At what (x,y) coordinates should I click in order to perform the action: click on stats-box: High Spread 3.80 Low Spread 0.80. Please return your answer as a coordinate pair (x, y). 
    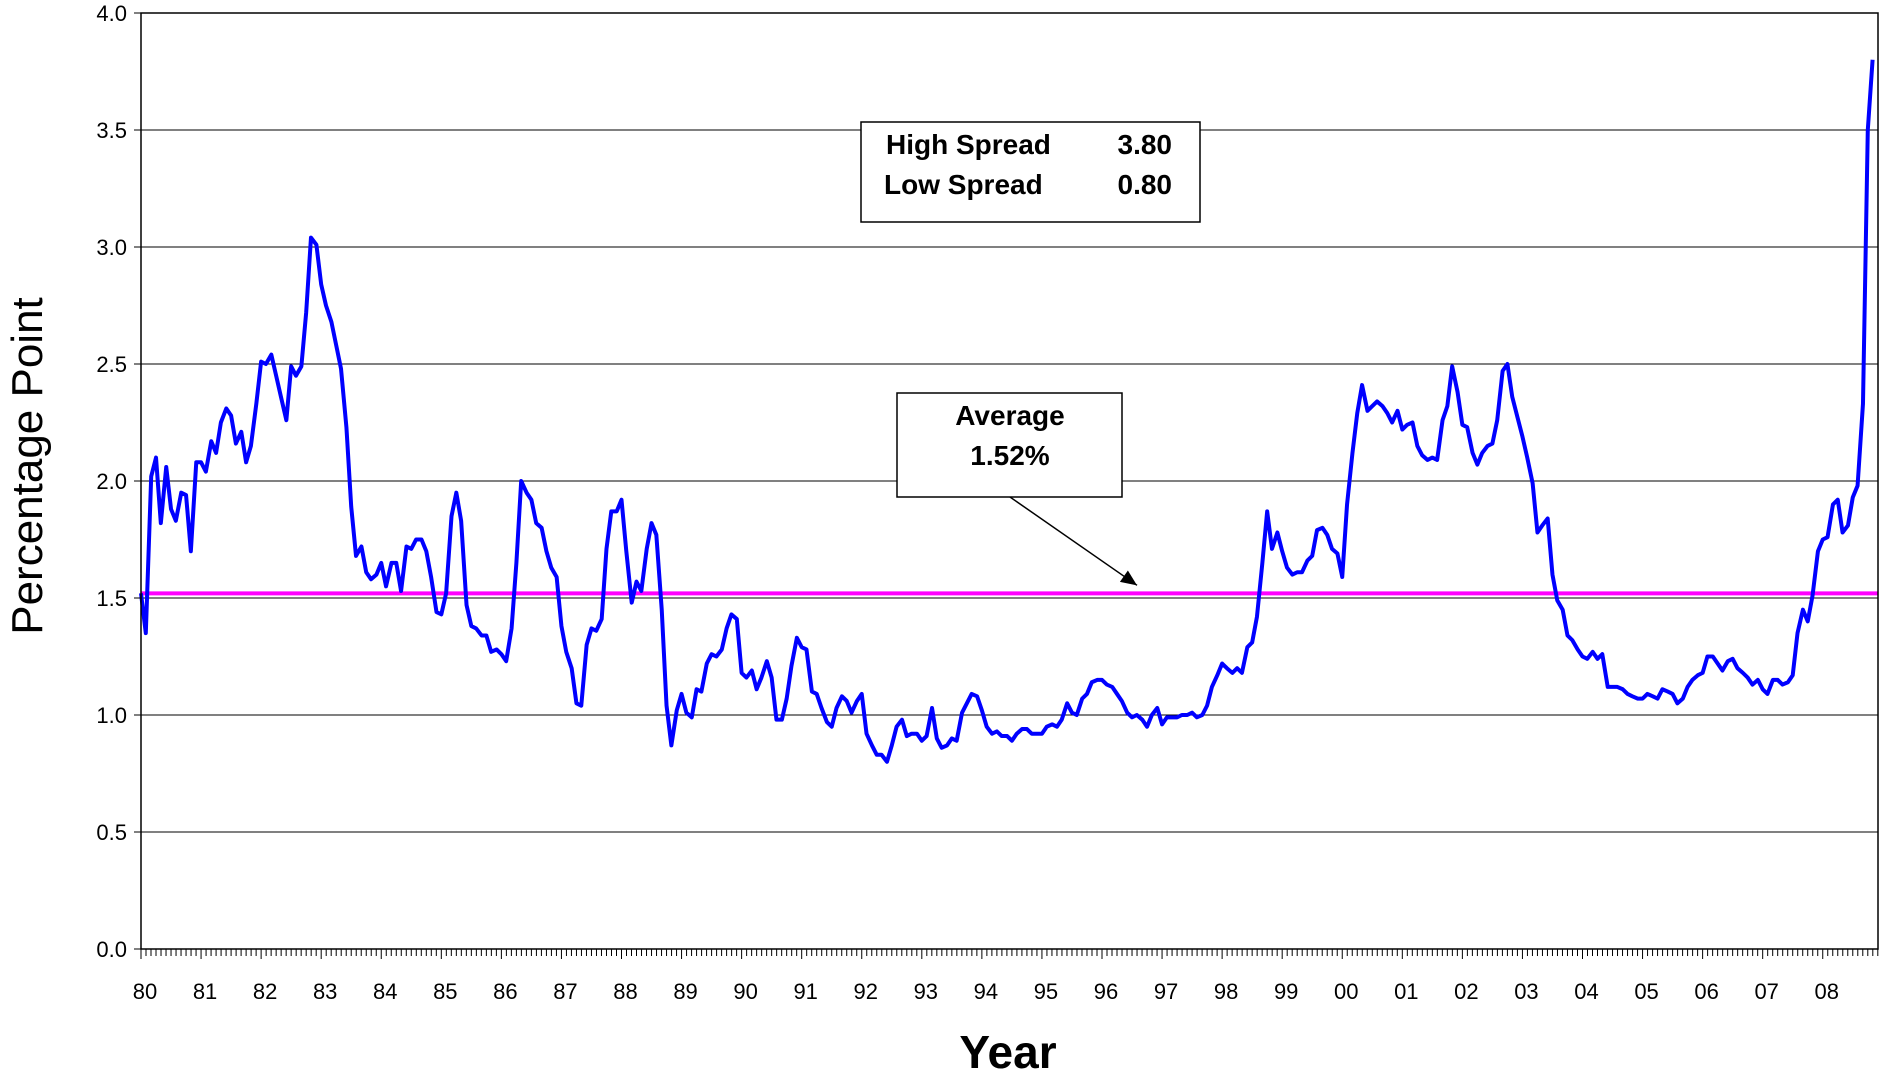
    Looking at the image, I should click on (1030, 172).